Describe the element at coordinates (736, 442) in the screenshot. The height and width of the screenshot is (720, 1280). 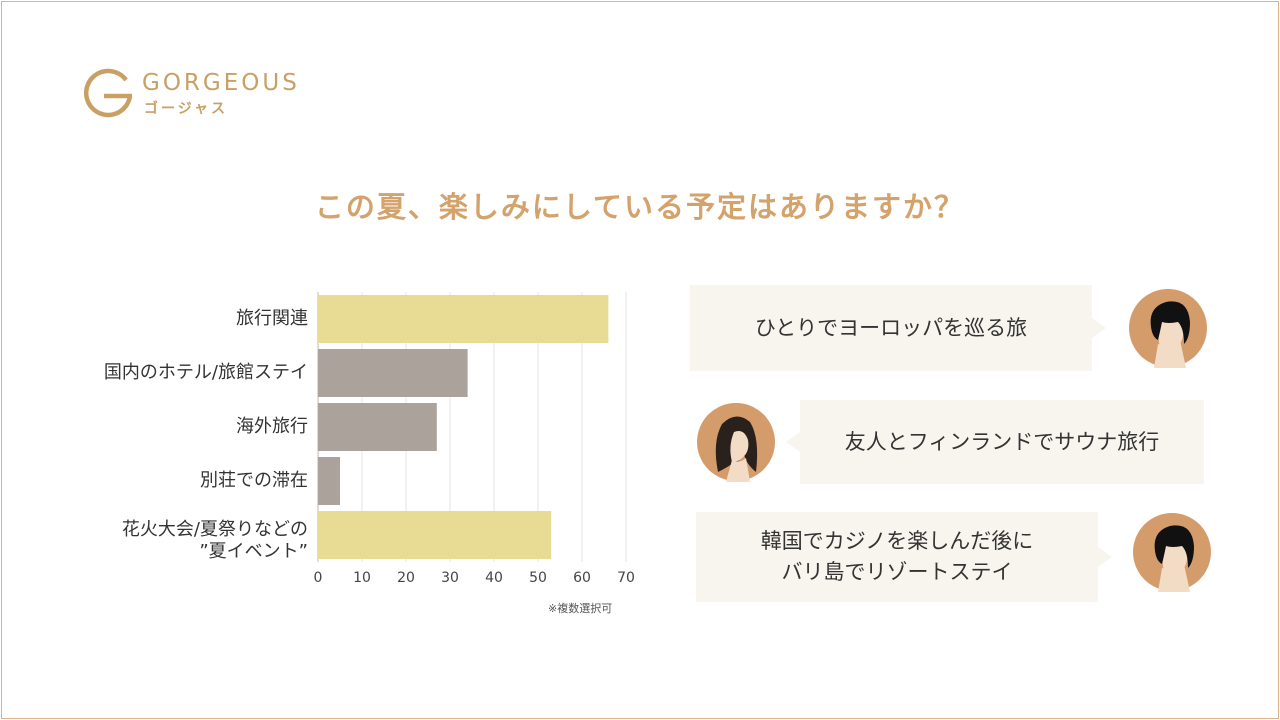
I see `woman-avatar-icon` at that location.